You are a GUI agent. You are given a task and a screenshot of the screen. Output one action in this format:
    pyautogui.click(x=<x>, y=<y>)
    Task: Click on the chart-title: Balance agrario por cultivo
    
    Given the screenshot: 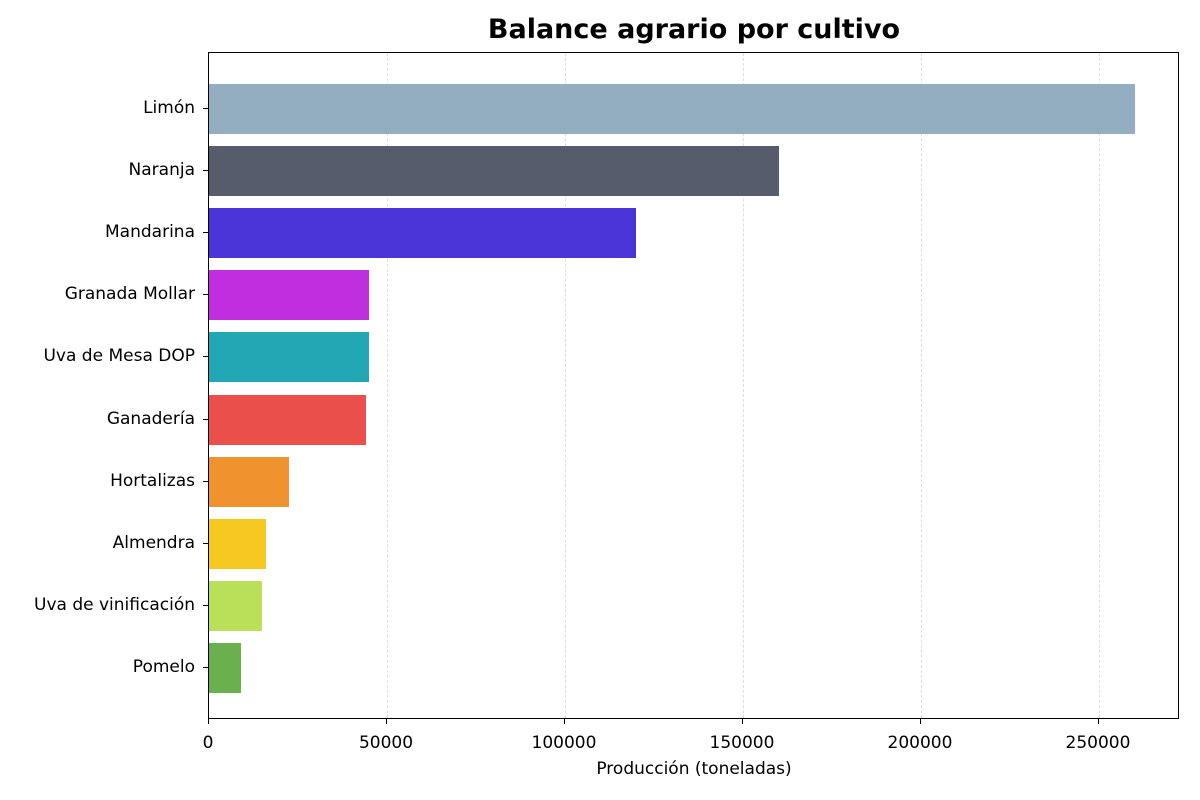 What is the action you would take?
    pyautogui.click(x=694, y=29)
    